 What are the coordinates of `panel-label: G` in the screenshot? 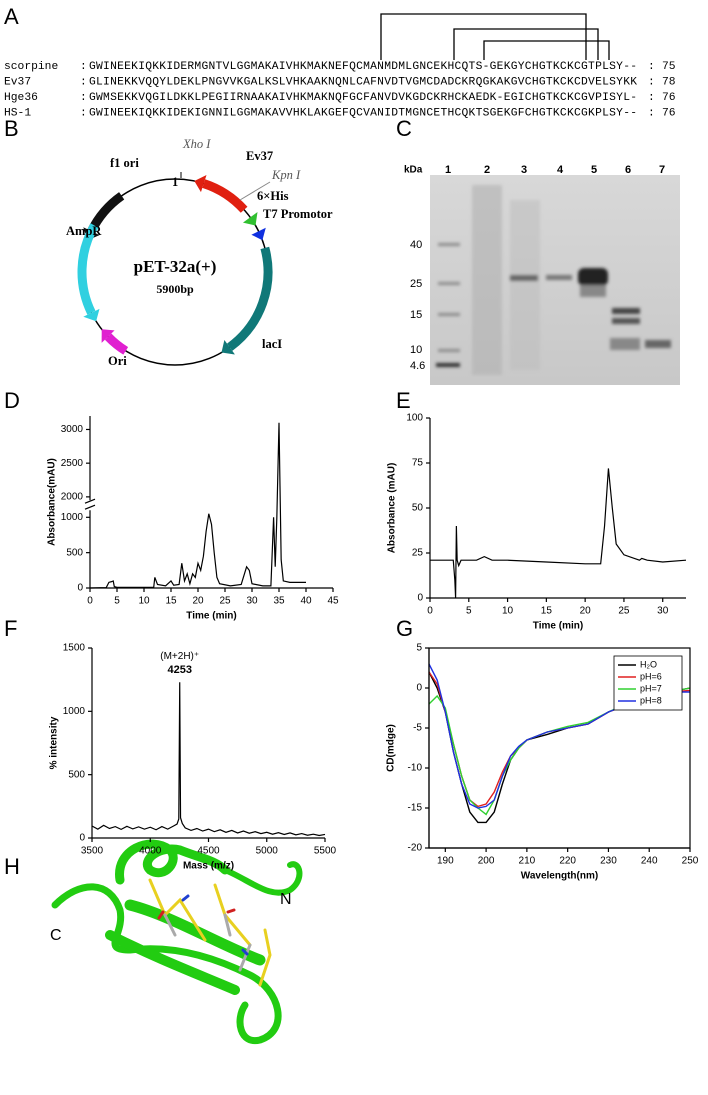 It's located at (404, 628).